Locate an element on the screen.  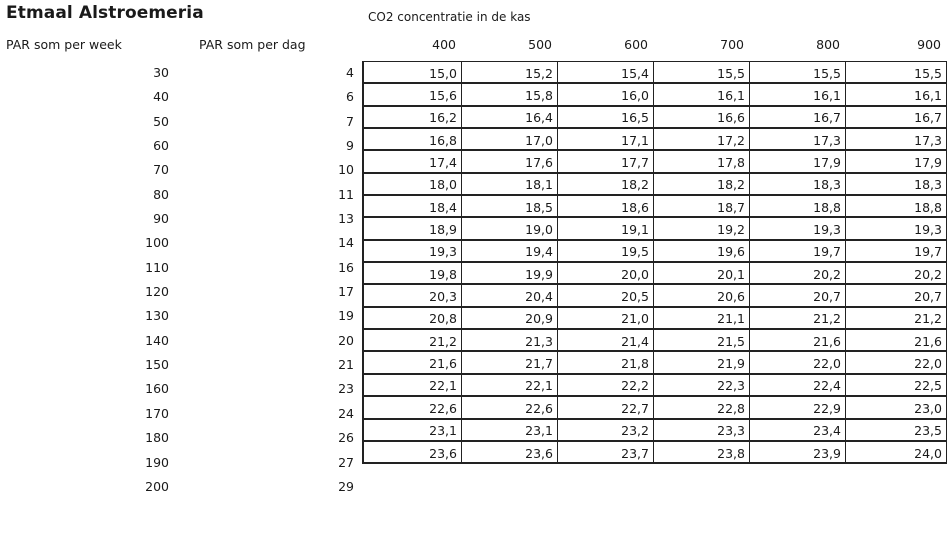
table-cell: 21,4 is located at coordinates (605, 340).